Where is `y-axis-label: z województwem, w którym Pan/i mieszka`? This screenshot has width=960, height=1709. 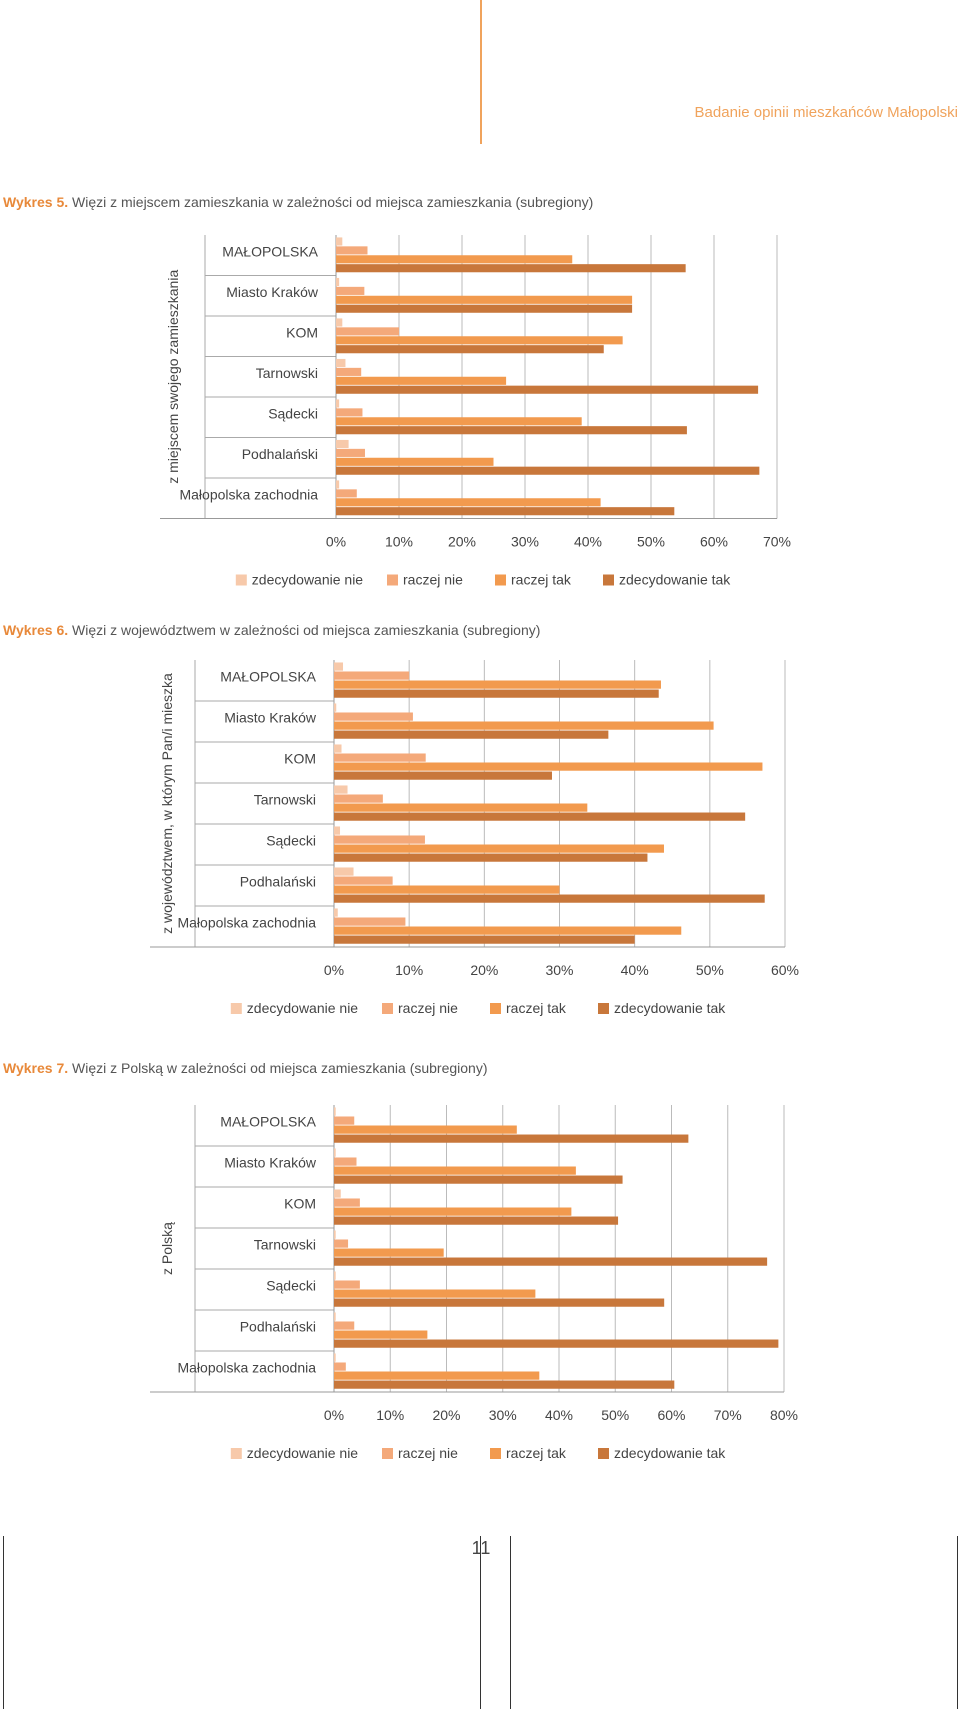 y-axis-label: z województwem, w którym Pan/i mieszka is located at coordinates (167, 803).